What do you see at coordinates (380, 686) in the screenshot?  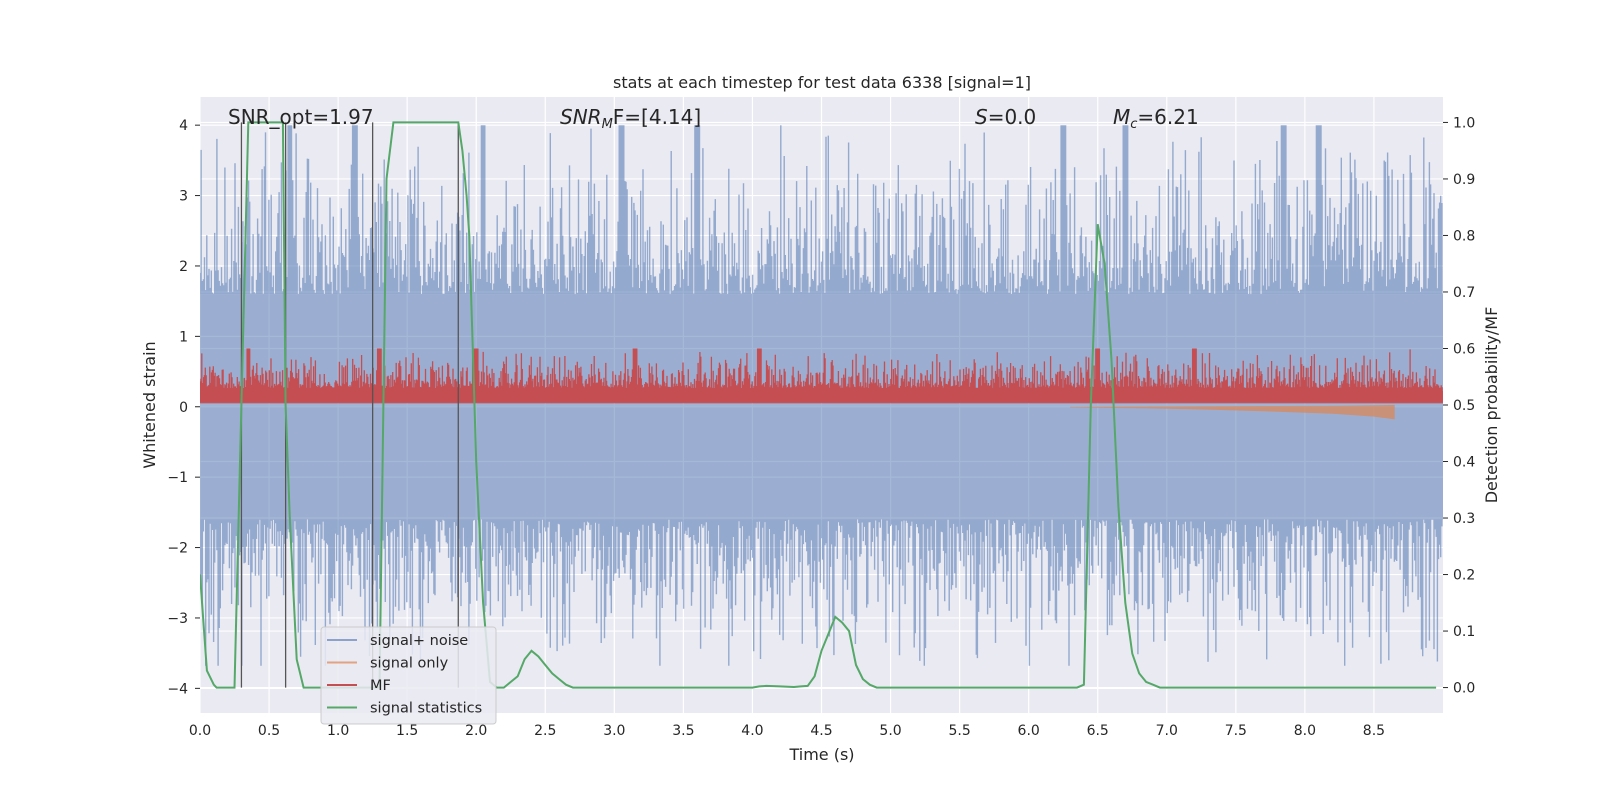 I see `legend-label-2: MF` at bounding box center [380, 686].